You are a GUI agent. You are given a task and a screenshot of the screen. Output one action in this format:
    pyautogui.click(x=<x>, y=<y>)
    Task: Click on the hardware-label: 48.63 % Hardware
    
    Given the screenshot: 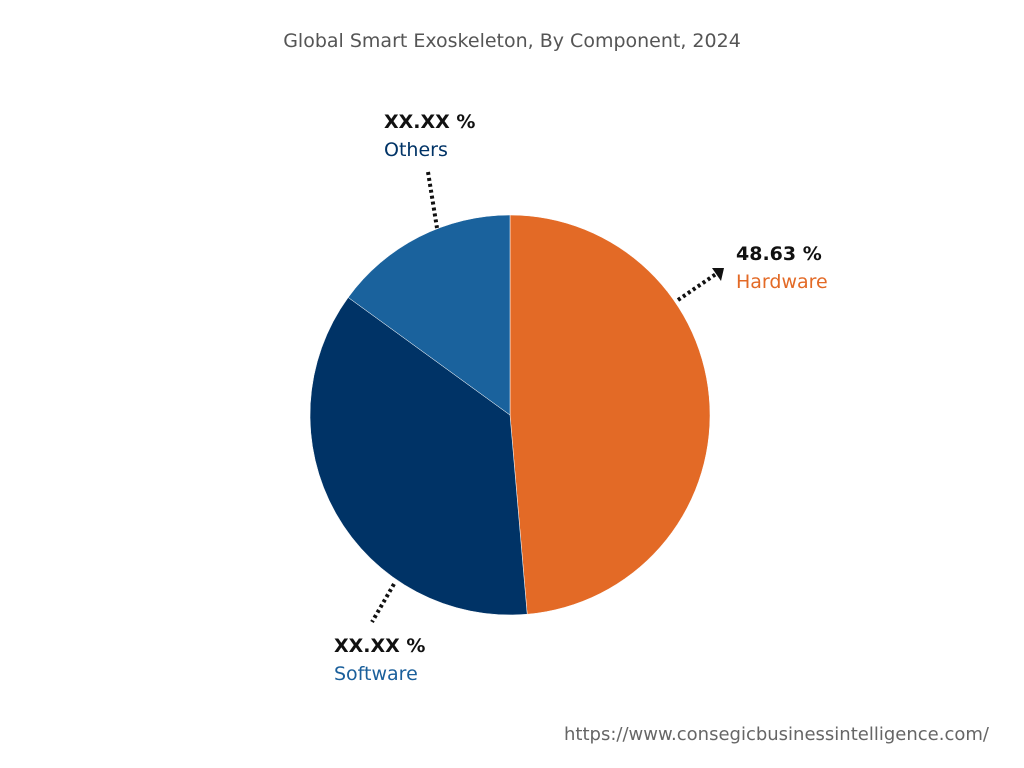 What is the action you would take?
    pyautogui.click(x=782, y=268)
    